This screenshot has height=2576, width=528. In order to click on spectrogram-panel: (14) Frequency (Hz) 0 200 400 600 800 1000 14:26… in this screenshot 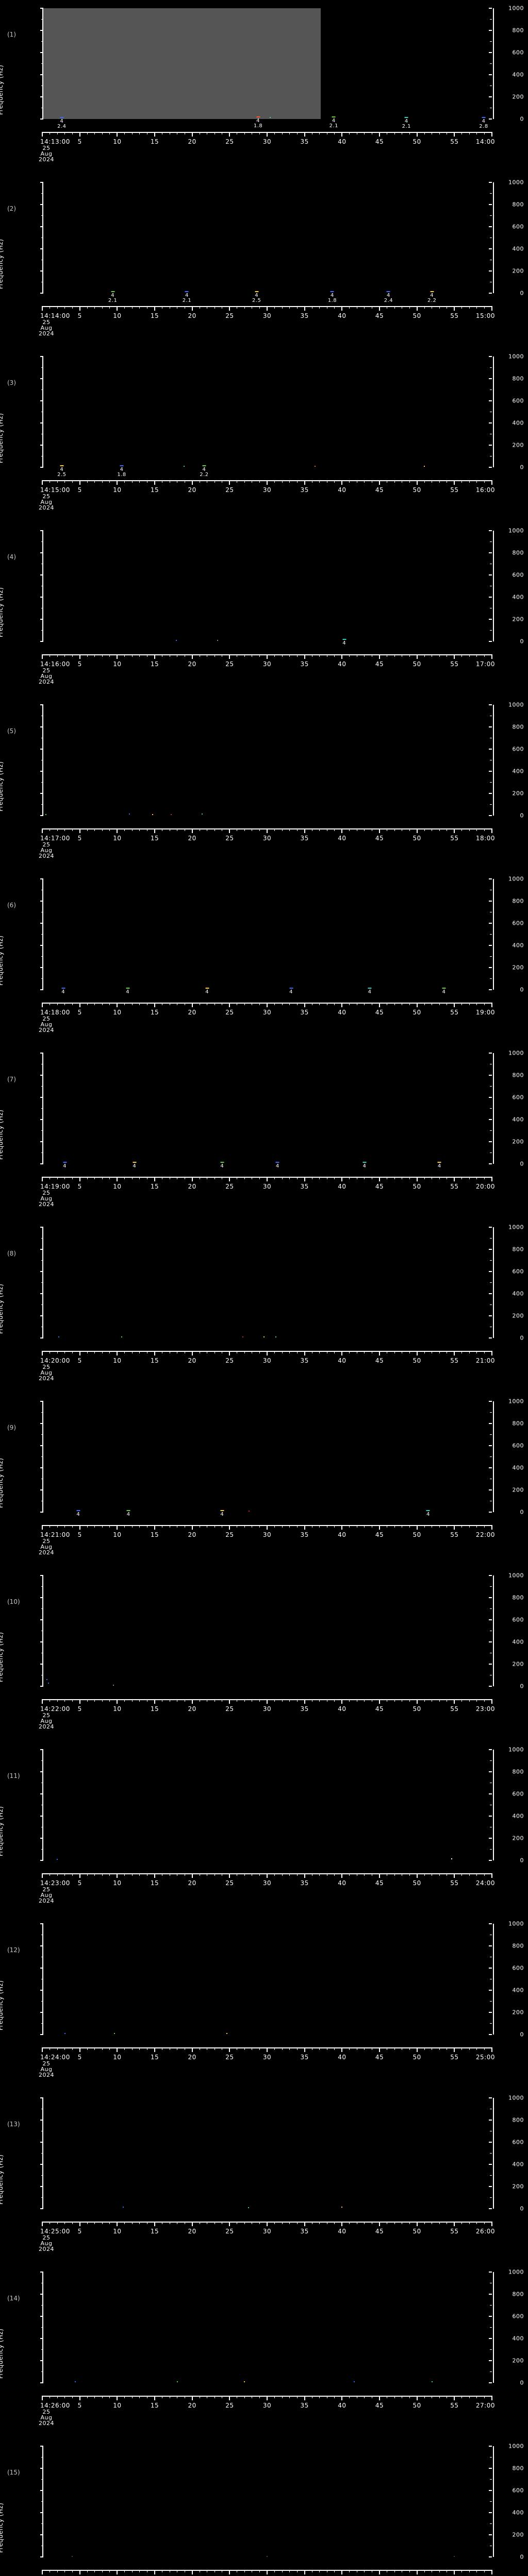, I will do `click(264, 2351)`.